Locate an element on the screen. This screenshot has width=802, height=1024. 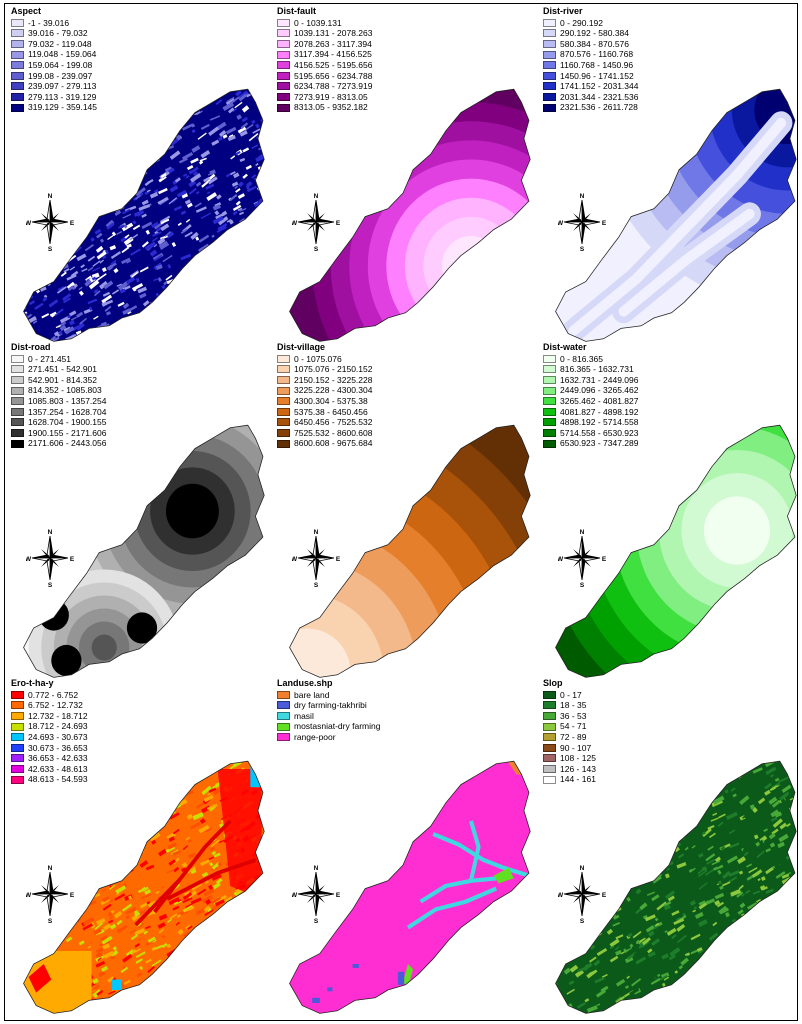
legend-item: 126 - 143 is located at coordinates (569, 769).